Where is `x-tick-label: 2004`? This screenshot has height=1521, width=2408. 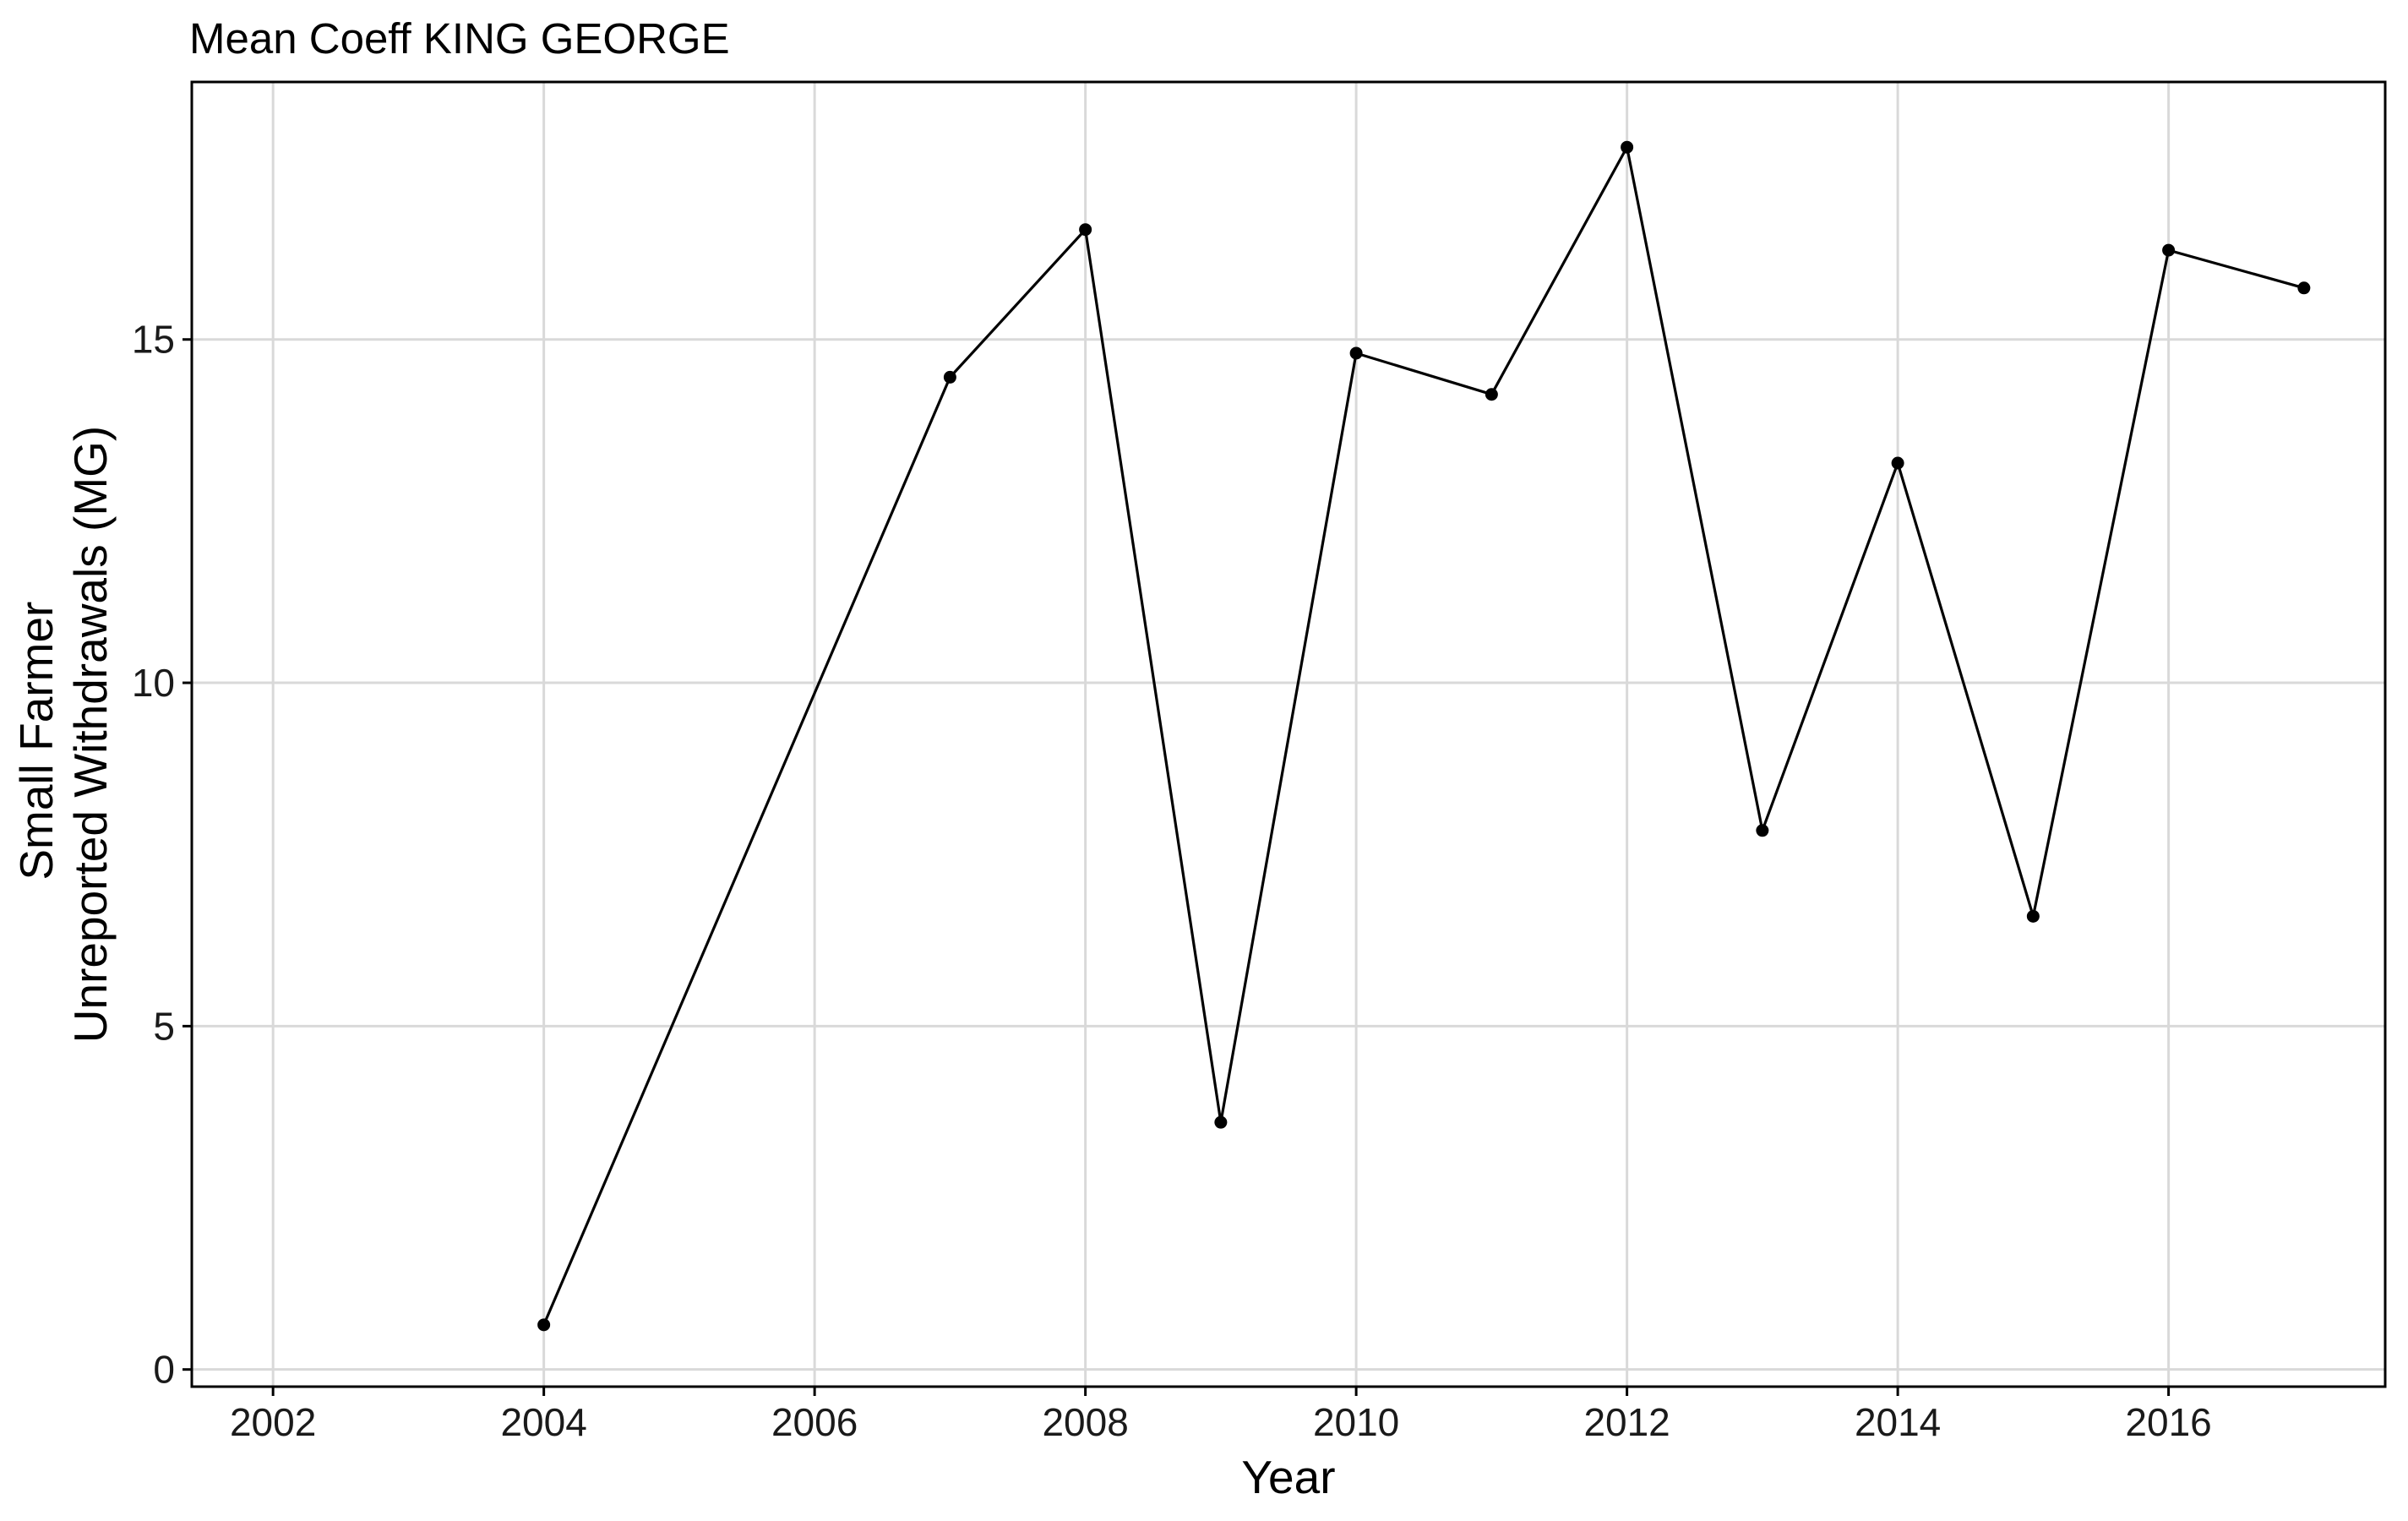
x-tick-label: 2004 is located at coordinates (543, 1422).